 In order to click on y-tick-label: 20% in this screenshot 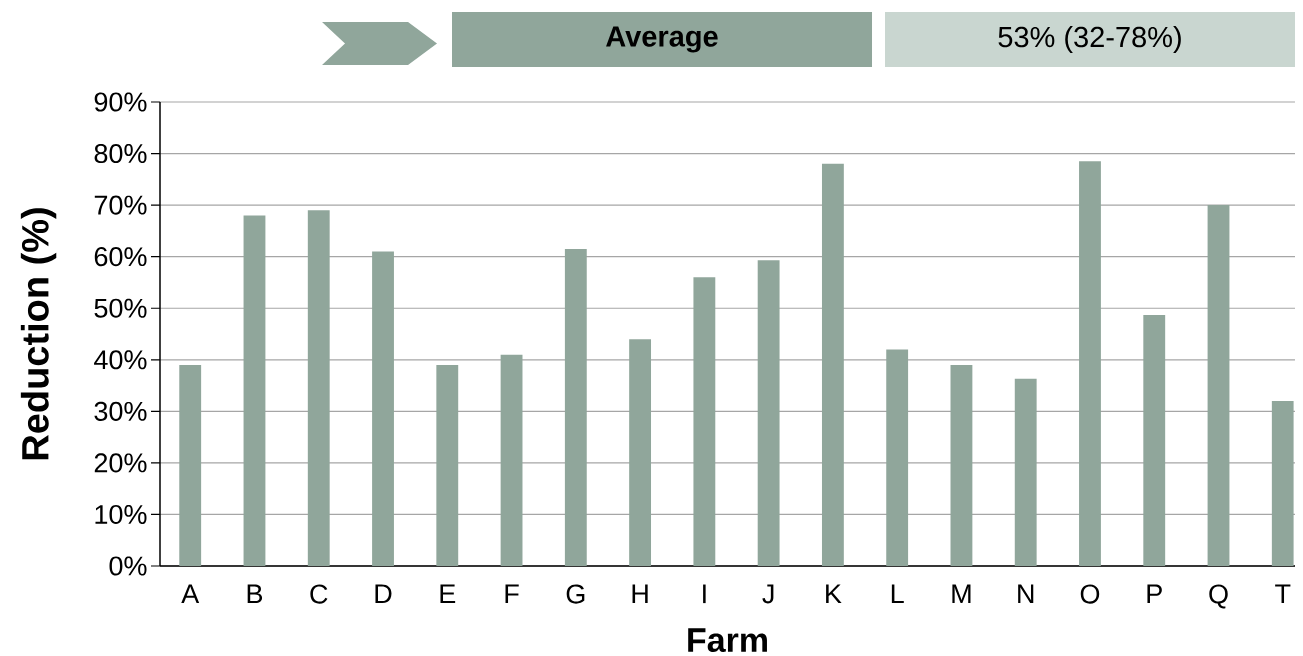, I will do `click(120, 463)`.